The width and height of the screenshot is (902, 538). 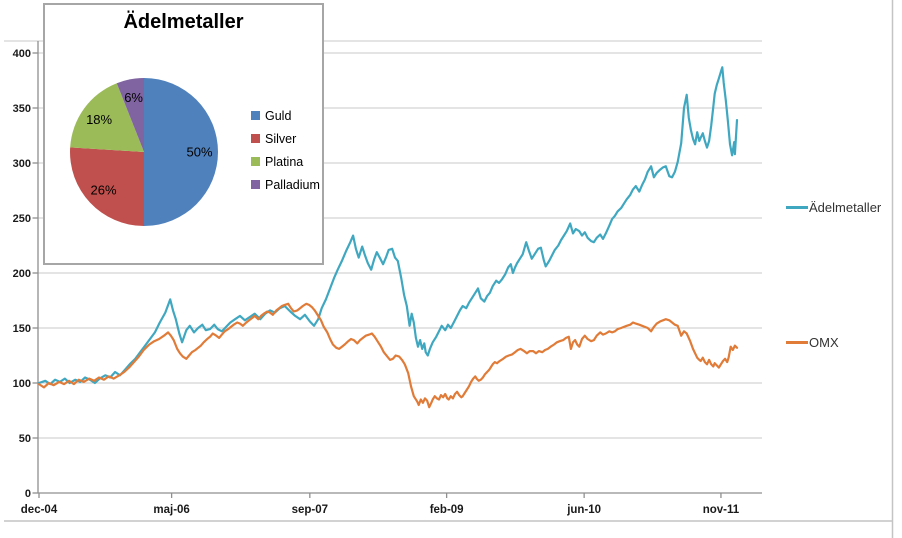 I want to click on pie-legend: Guld Silver Platina Palladium, so click(x=285, y=150).